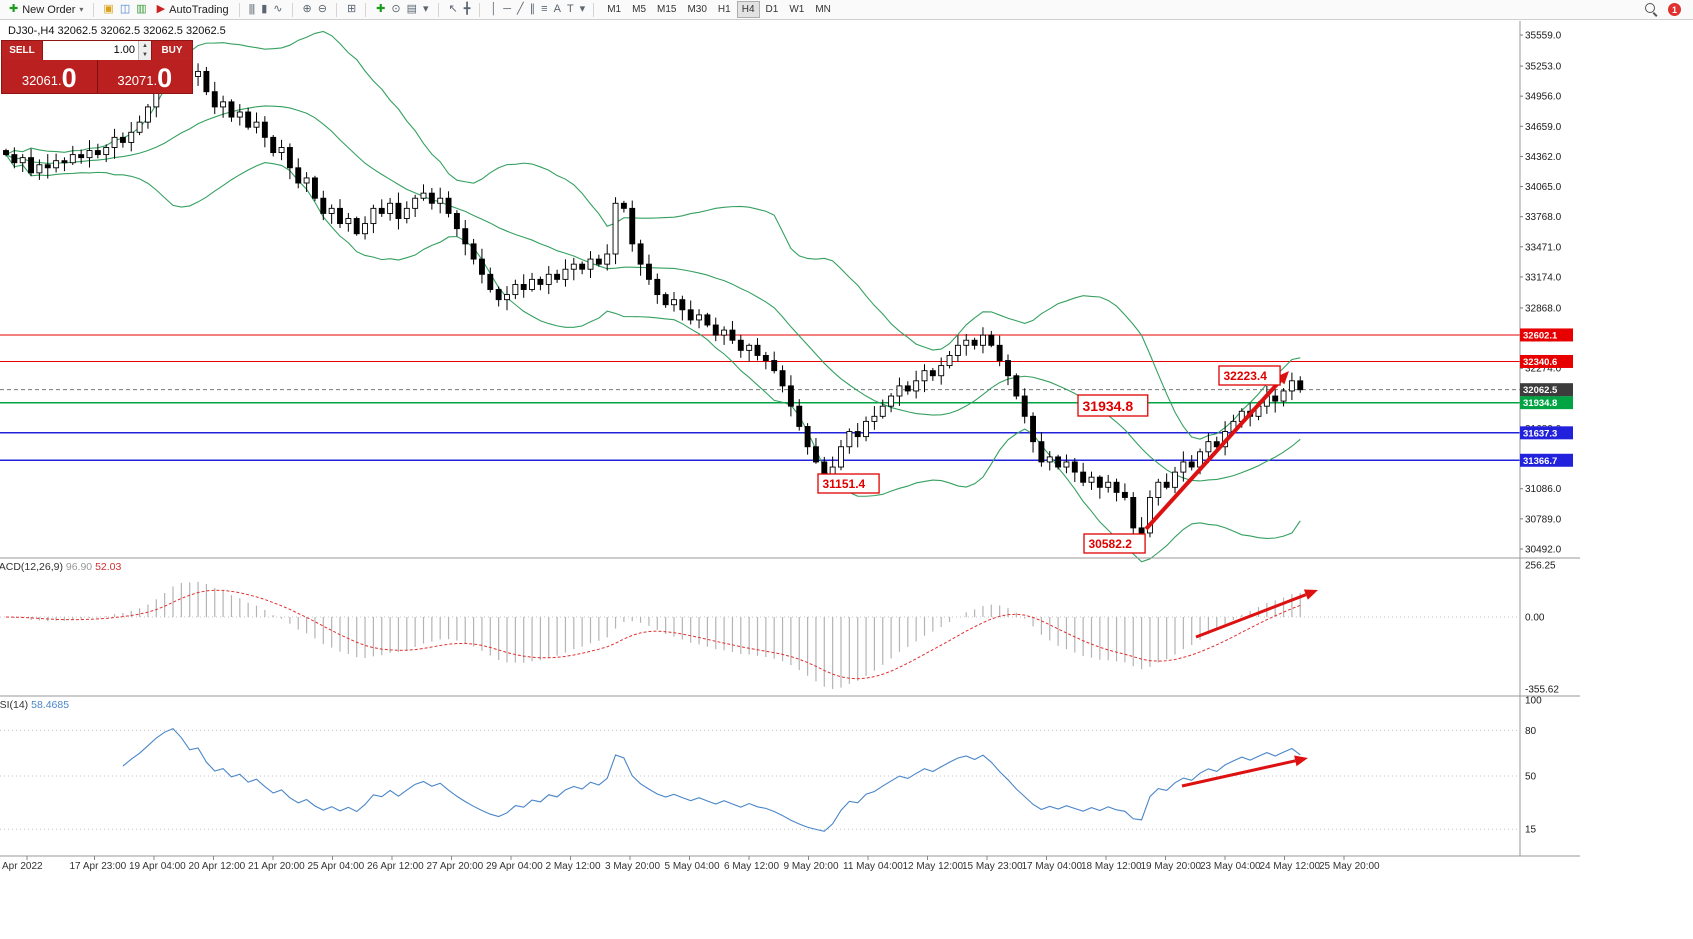 The width and height of the screenshot is (1693, 939). I want to click on crosshair-icon: ╋, so click(467, 9).